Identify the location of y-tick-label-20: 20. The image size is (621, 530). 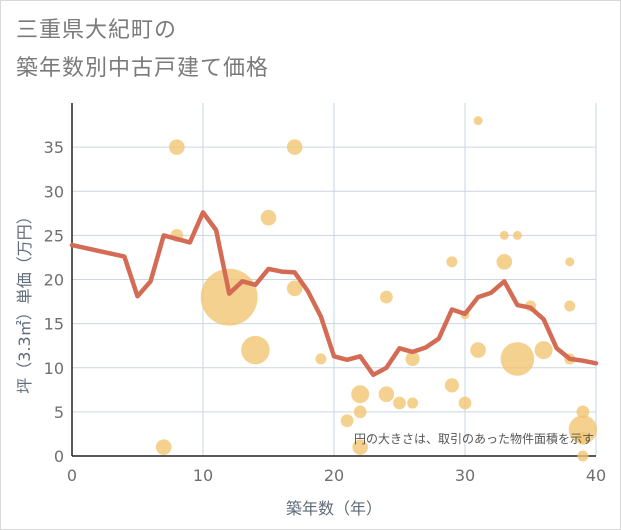
(54, 280).